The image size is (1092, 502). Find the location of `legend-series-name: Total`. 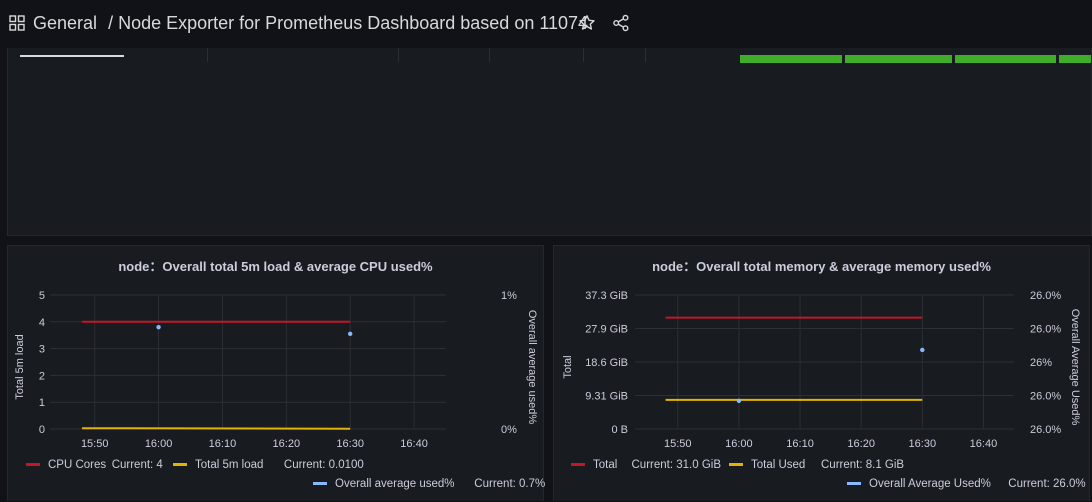

legend-series-name: Total is located at coordinates (605, 465).